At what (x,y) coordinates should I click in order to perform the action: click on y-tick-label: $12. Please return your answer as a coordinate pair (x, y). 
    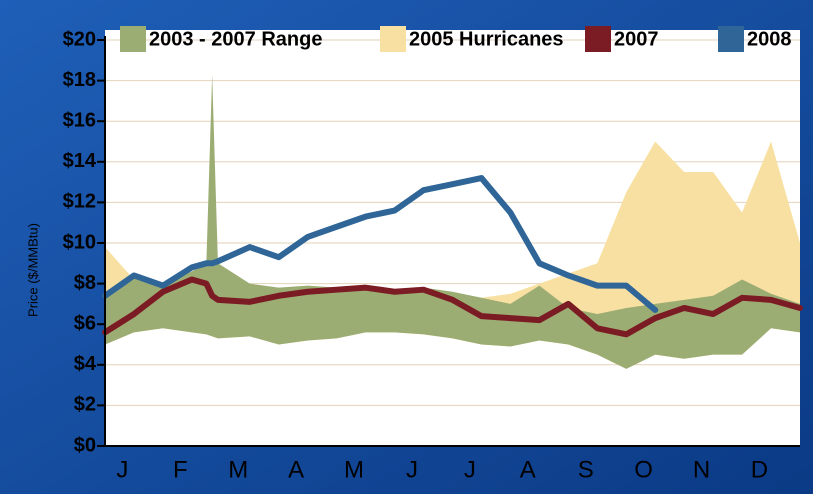
    Looking at the image, I should click on (79, 202).